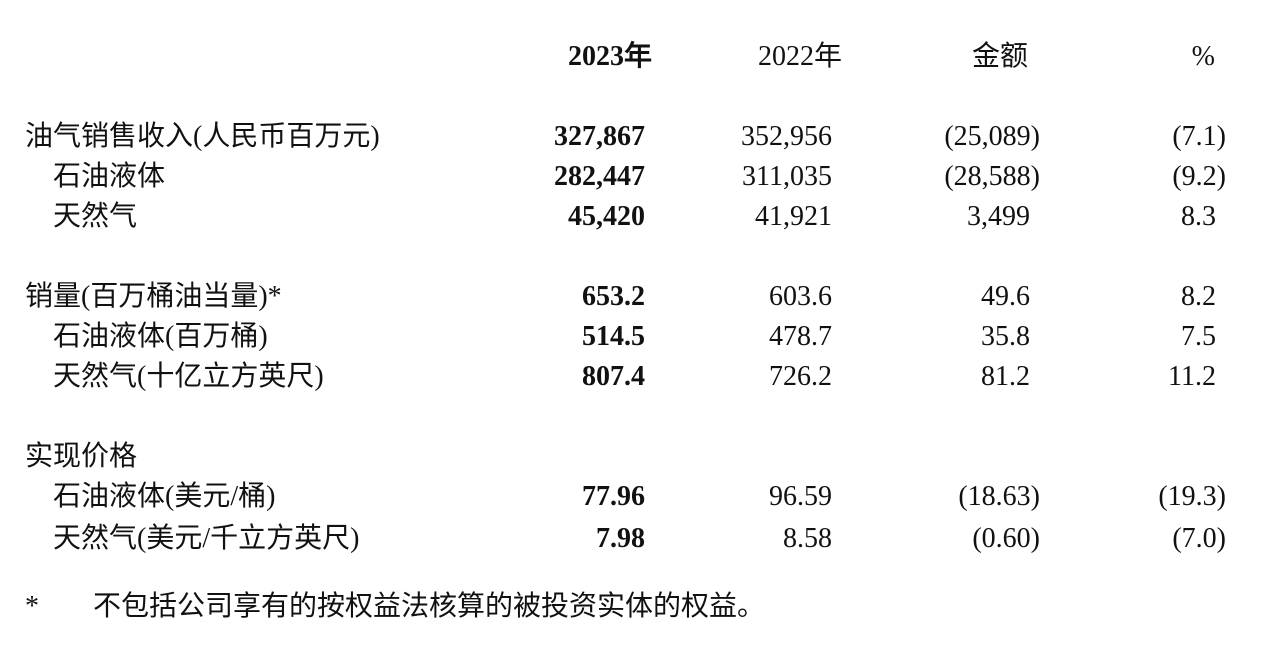  I want to click on cell: (25,089), so click(992, 136).